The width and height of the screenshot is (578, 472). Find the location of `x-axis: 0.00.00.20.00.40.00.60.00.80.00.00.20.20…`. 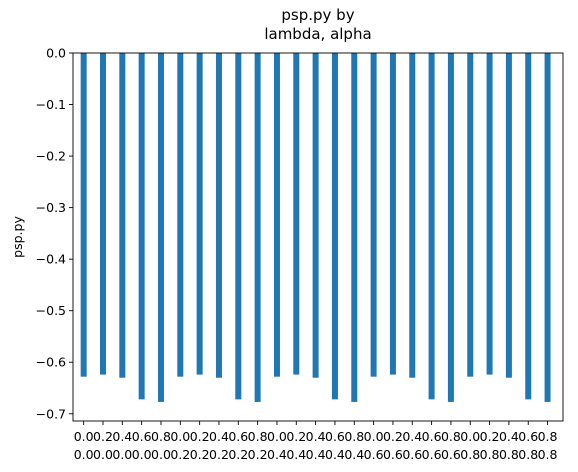

x-axis: 0.00.00.20.00.40.00.60.00.80.00.00.20.20… is located at coordinates (316, 441).